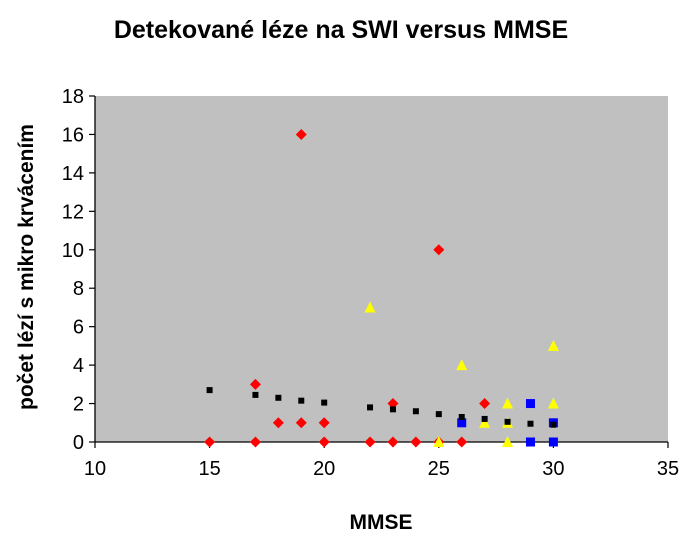  Describe the element at coordinates (78, 289) in the screenshot. I see `y-tick-label: 8` at that location.